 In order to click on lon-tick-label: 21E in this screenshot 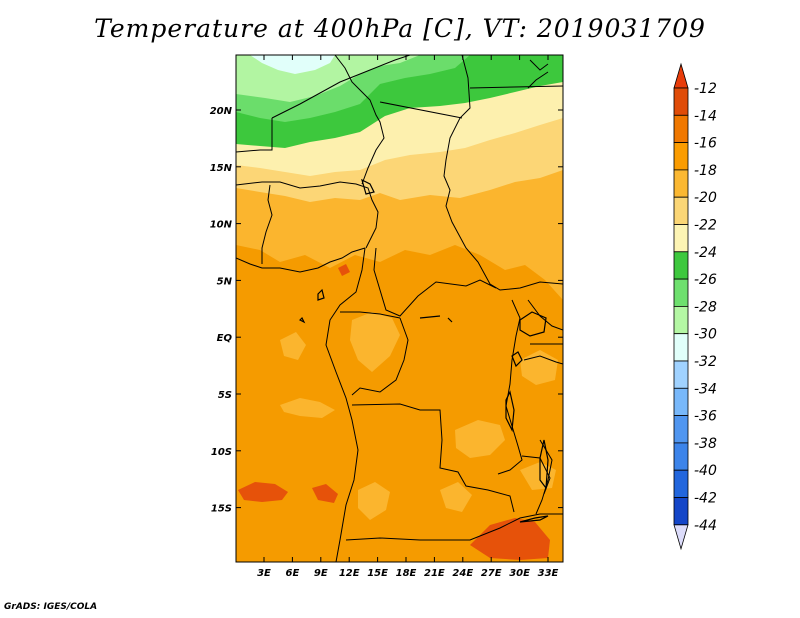, I will do `click(434, 573)`.